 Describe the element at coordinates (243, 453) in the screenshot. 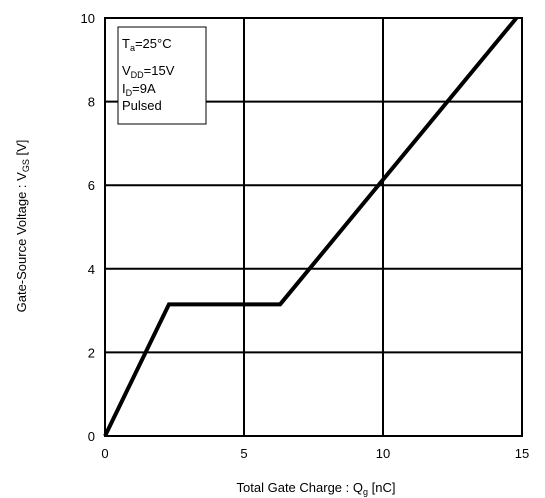

I see `x-tick-label-5: 5` at that location.